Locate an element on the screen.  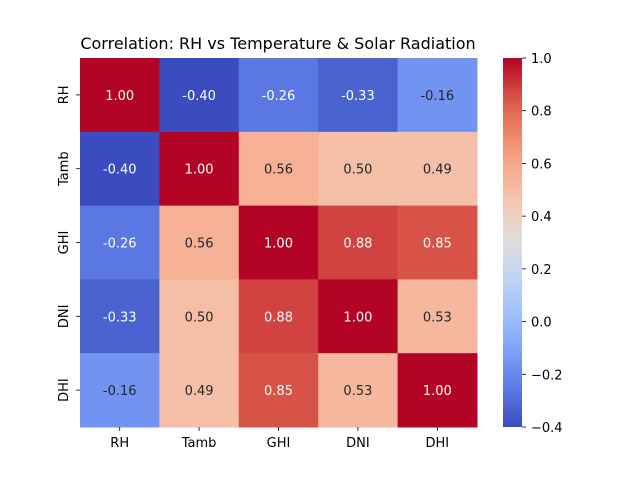
y-tick-label: Tamb is located at coordinates (64, 169).